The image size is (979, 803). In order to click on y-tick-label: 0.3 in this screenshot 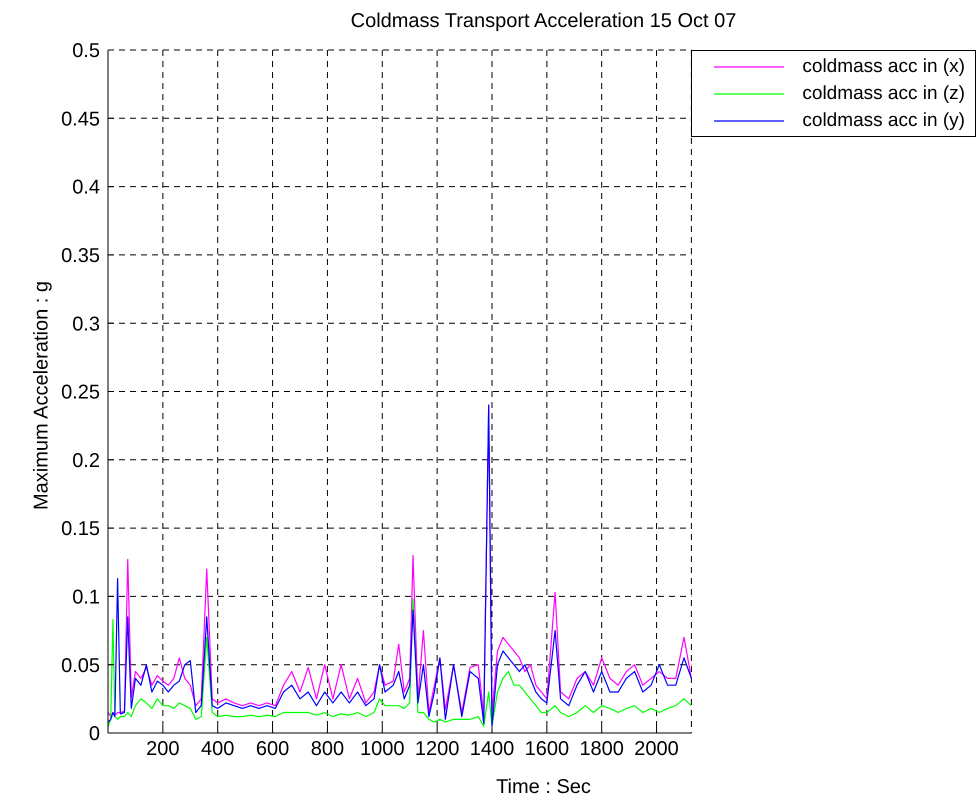, I will do `click(86, 324)`.